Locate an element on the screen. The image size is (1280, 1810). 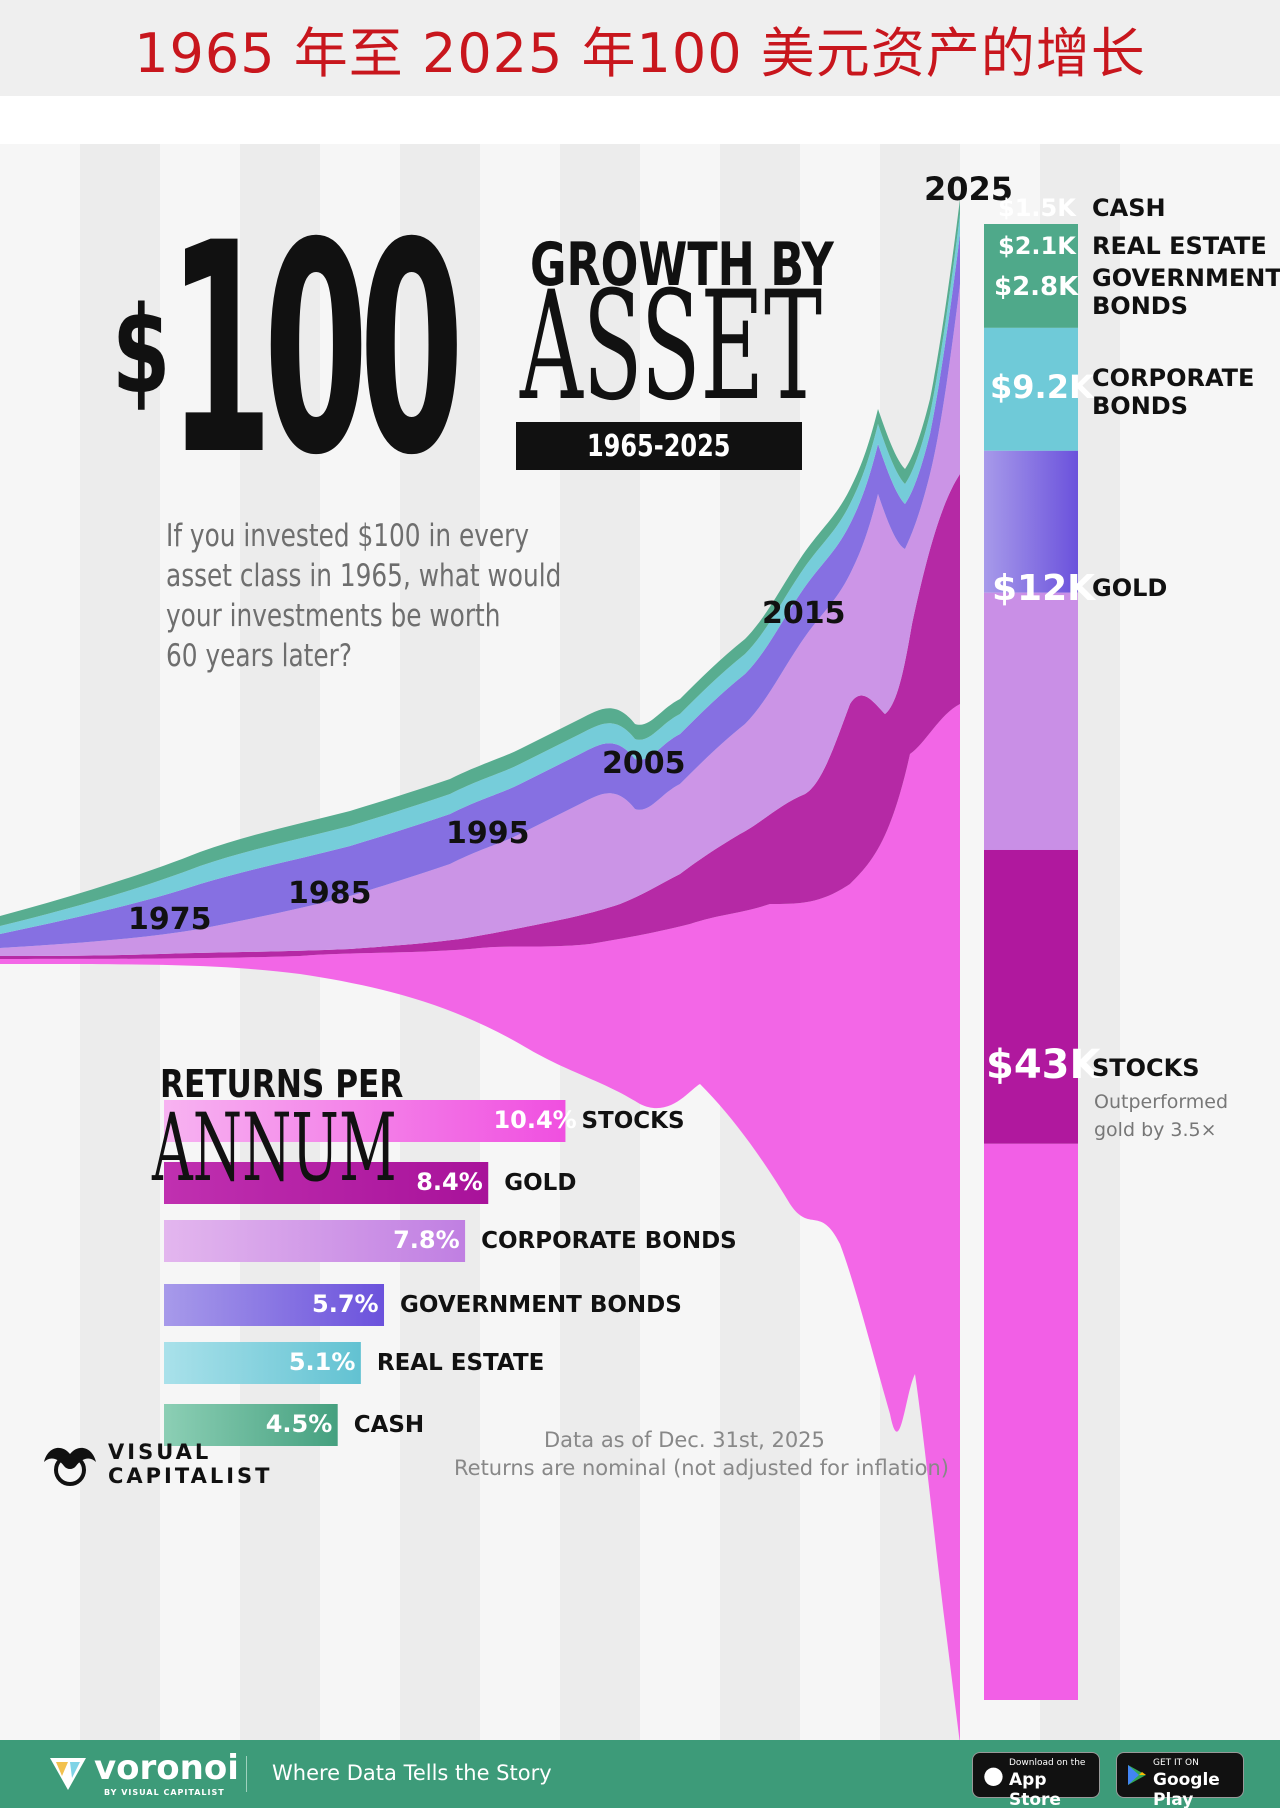
stocks-annotation: Outperformed gold by 3.5× is located at coordinates (1161, 1116).